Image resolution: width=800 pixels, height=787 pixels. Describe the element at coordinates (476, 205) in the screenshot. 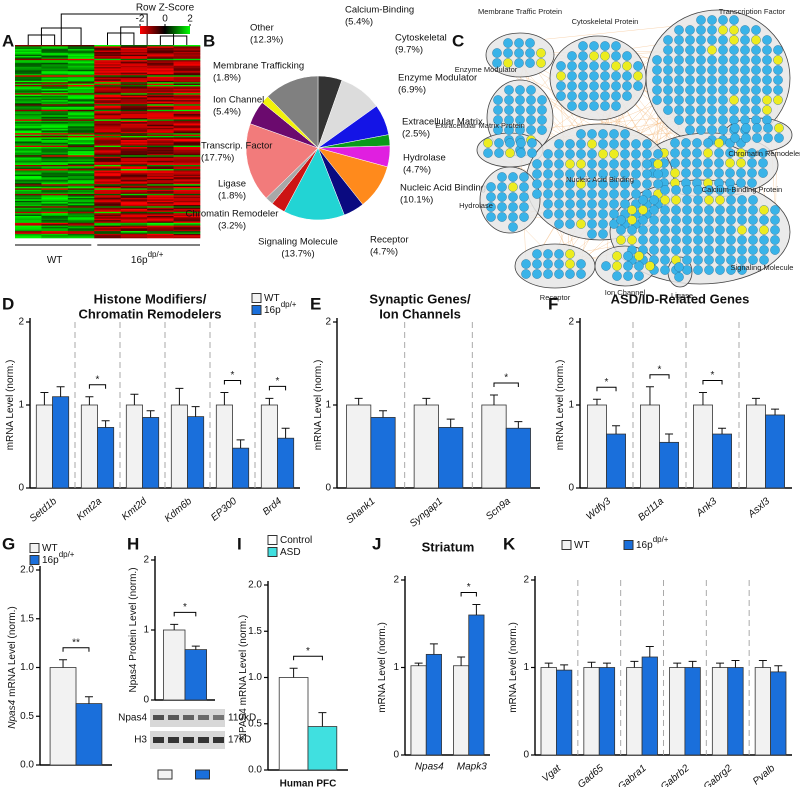

I see `group-label: Hydrolase` at that location.